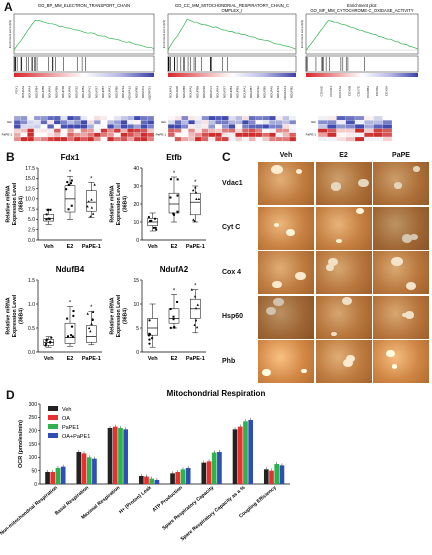 The height and width of the screenshot is (555, 432). Describe the element at coordinates (362, 5) in the screenshot. I see `gsea-title: Enrichment plot:` at that location.